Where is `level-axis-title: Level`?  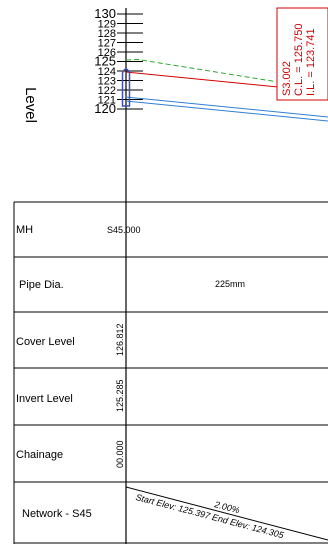
level-axis-title: Level is located at coordinates (30, 105).